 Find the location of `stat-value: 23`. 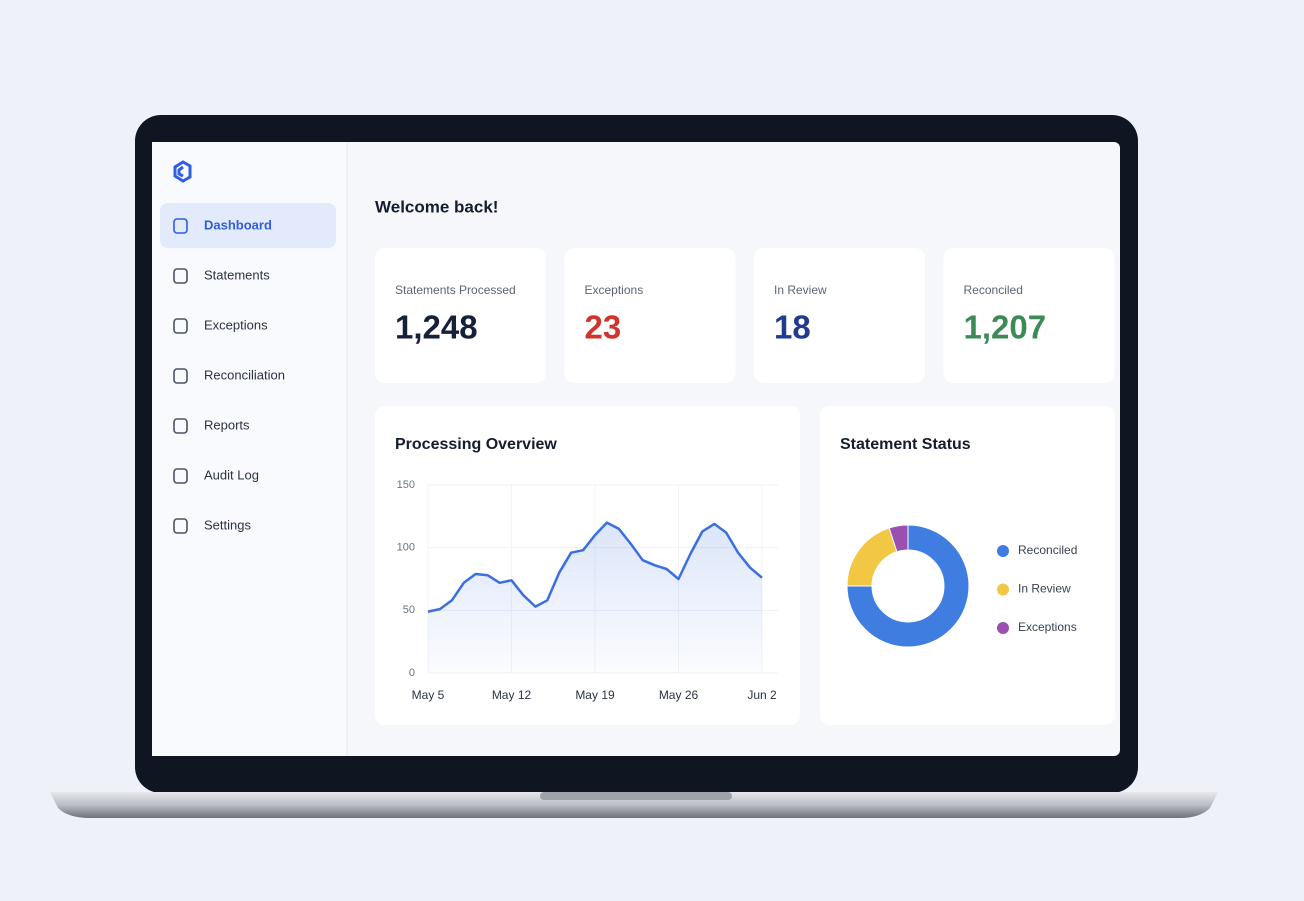

stat-value: 23 is located at coordinates (603, 327).